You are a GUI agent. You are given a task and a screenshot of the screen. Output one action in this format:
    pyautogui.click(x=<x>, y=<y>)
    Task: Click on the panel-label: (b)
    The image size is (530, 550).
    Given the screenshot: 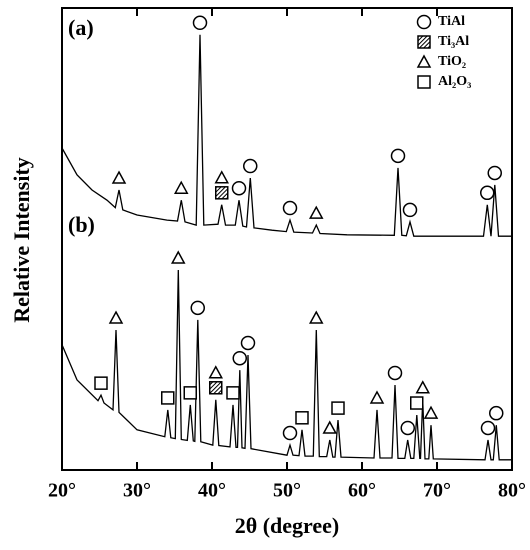 What is the action you would take?
    pyautogui.click(x=81, y=224)
    